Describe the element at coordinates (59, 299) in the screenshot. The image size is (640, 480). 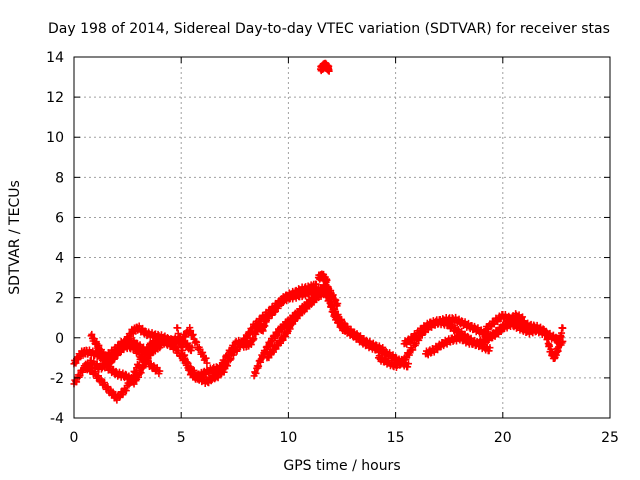
I see `y-tick-label: 2` at that location.